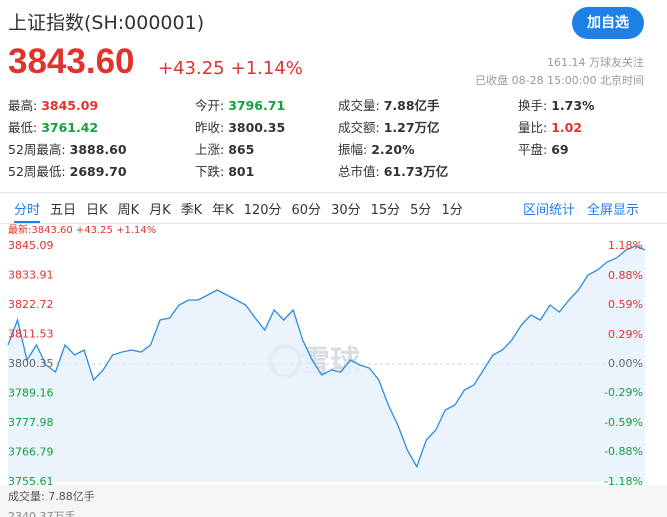 The height and width of the screenshot is (517, 667). Describe the element at coordinates (625, 245) in the screenshot. I see `y2-tick-label: 1.18%` at that location.